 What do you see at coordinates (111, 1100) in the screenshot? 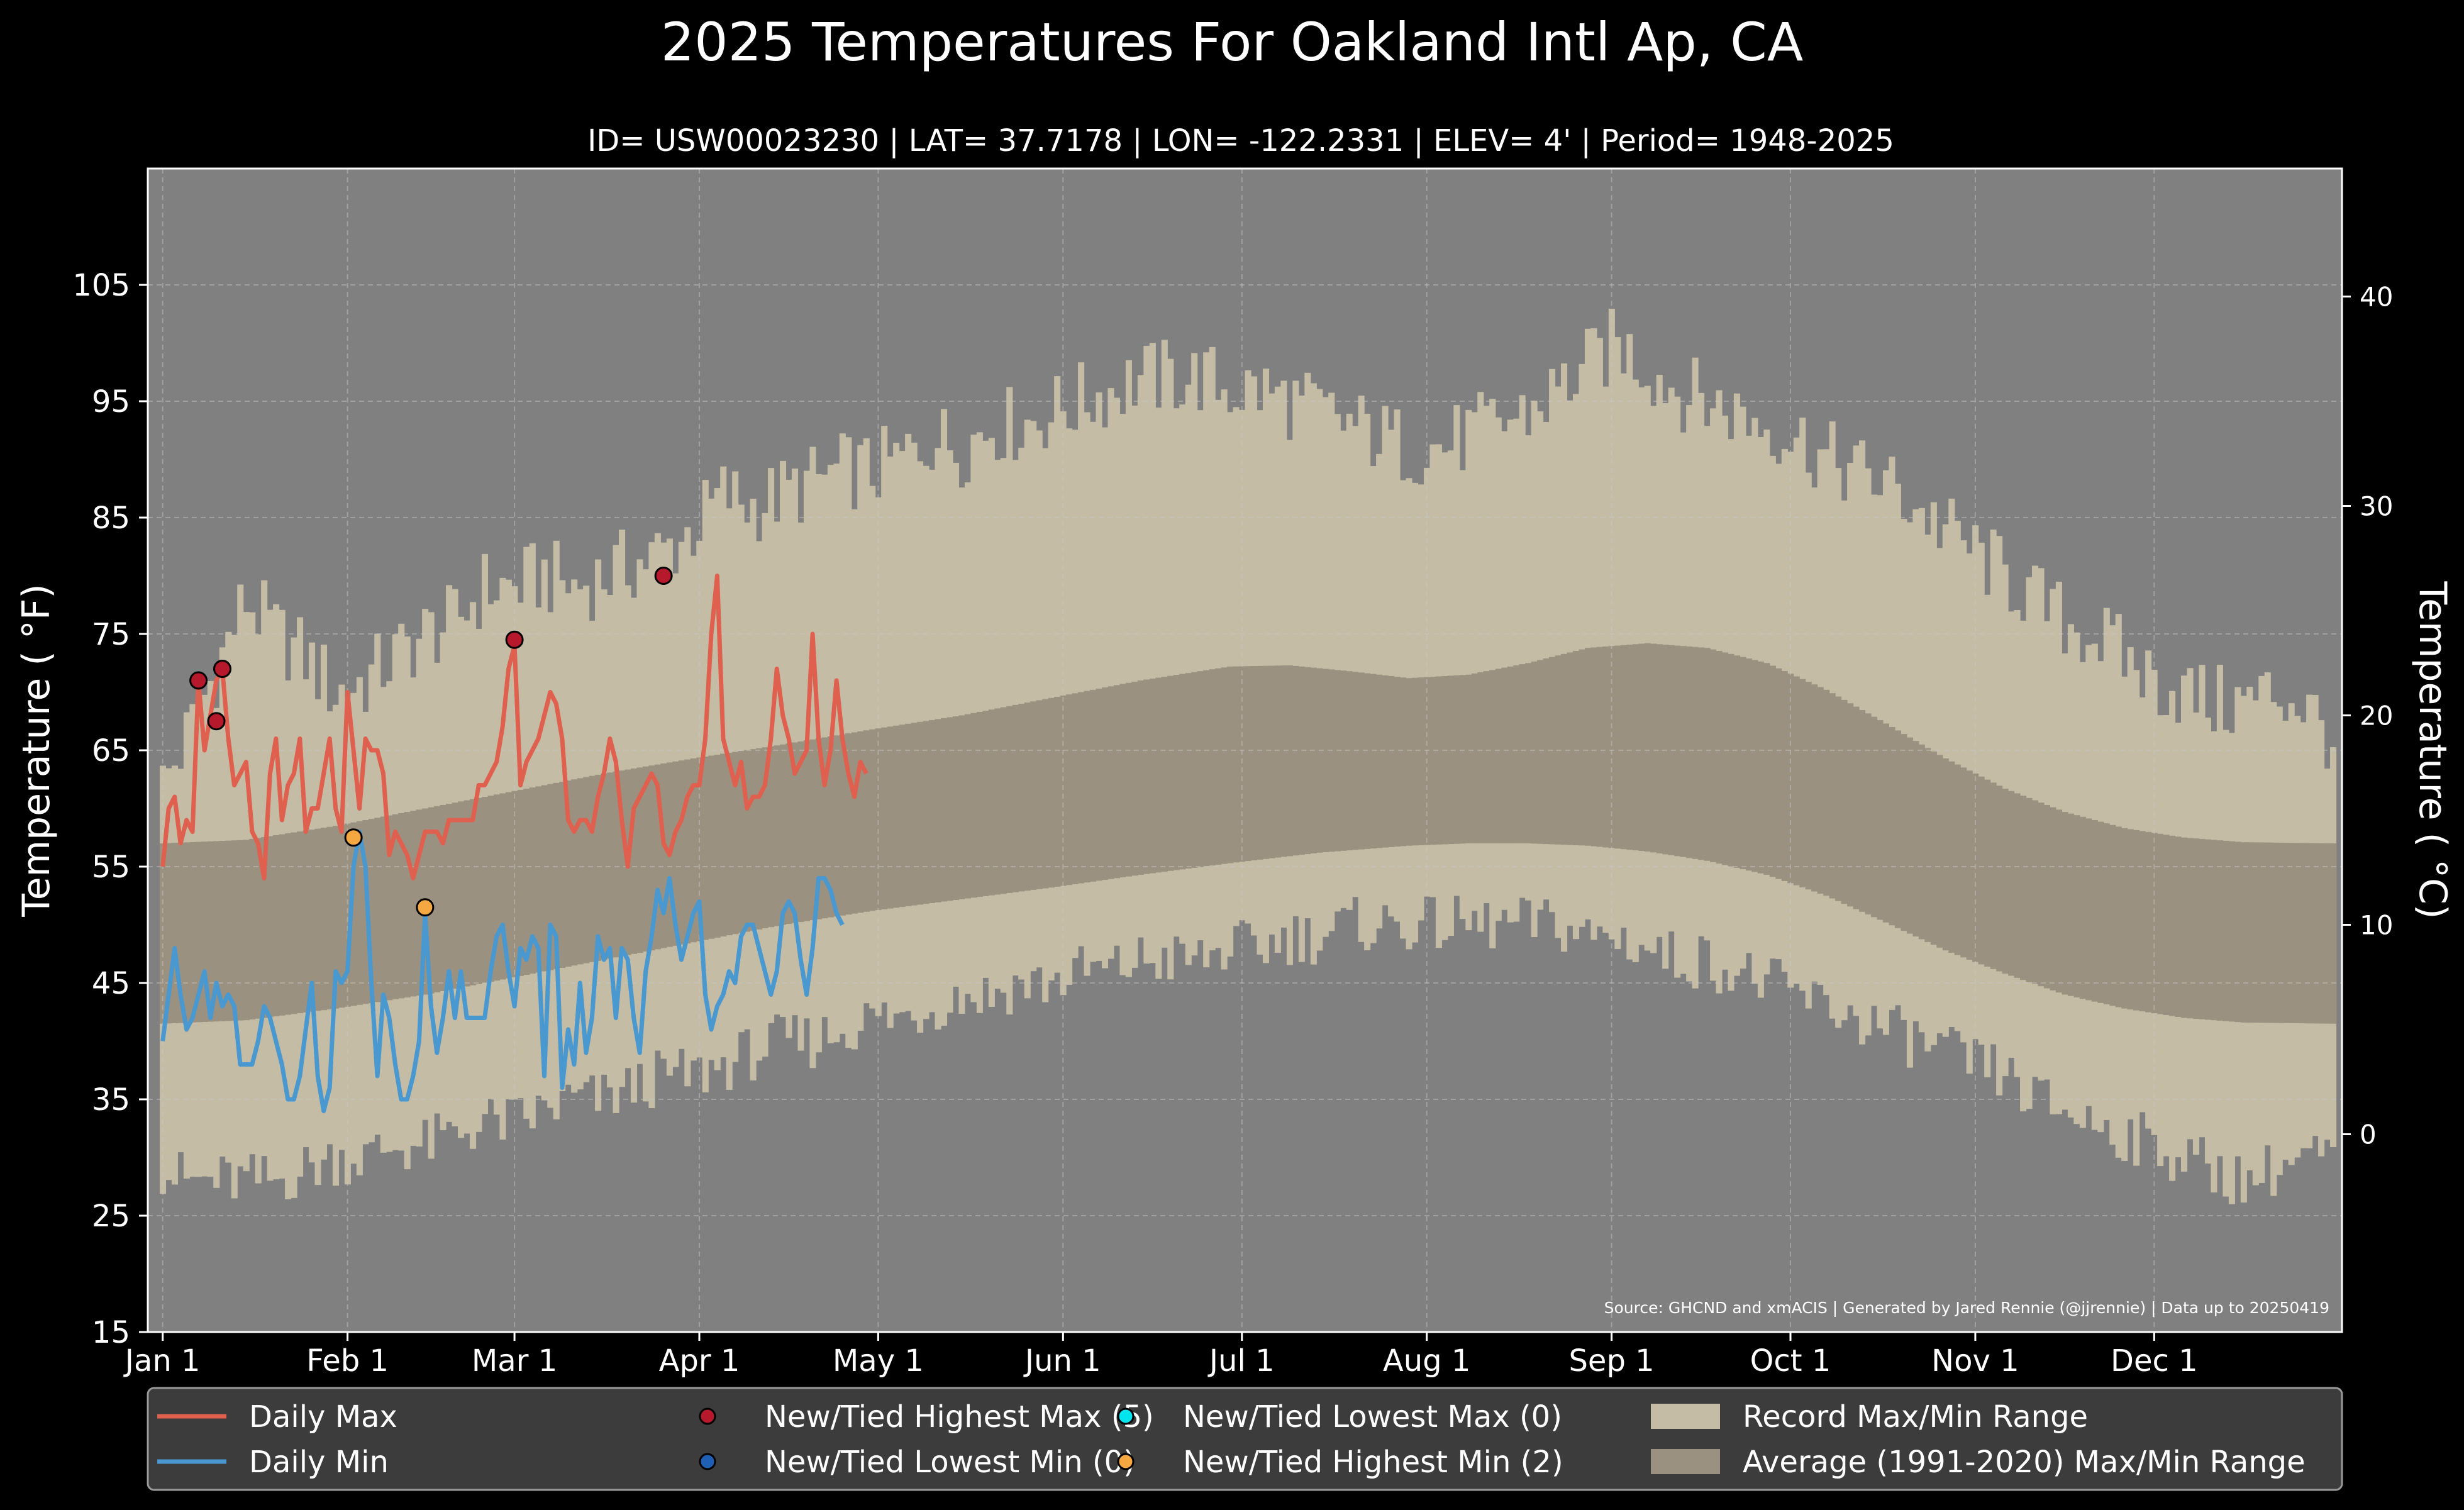
I see `y-tick-label: 35` at bounding box center [111, 1100].